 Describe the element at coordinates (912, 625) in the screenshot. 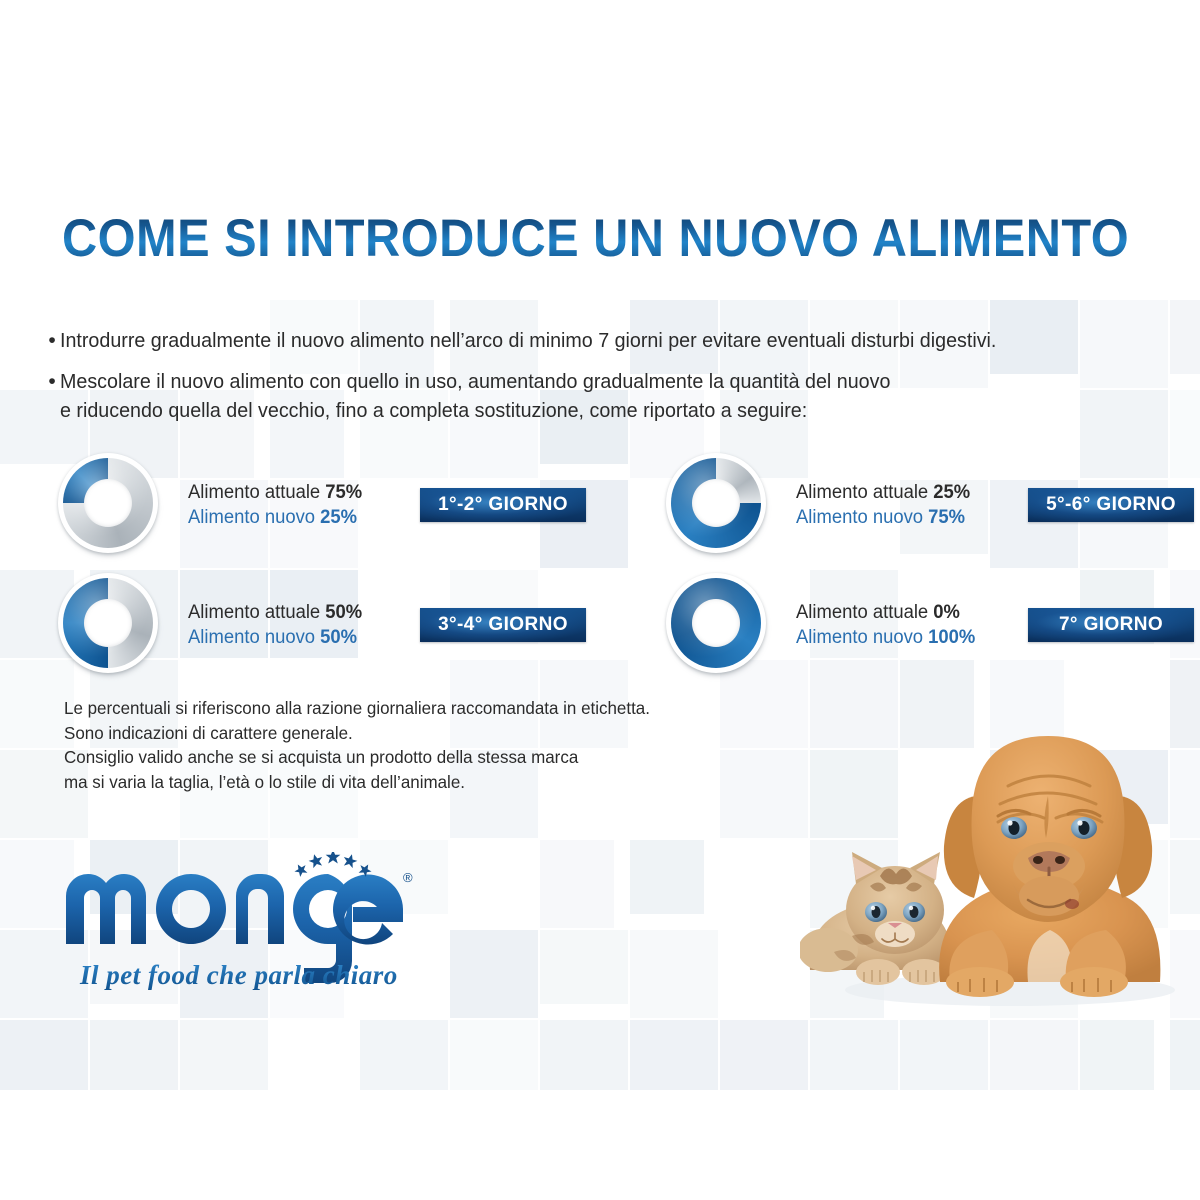

I see `step-labels: Alimento attuale 0% Alimento nuovo 100%` at that location.